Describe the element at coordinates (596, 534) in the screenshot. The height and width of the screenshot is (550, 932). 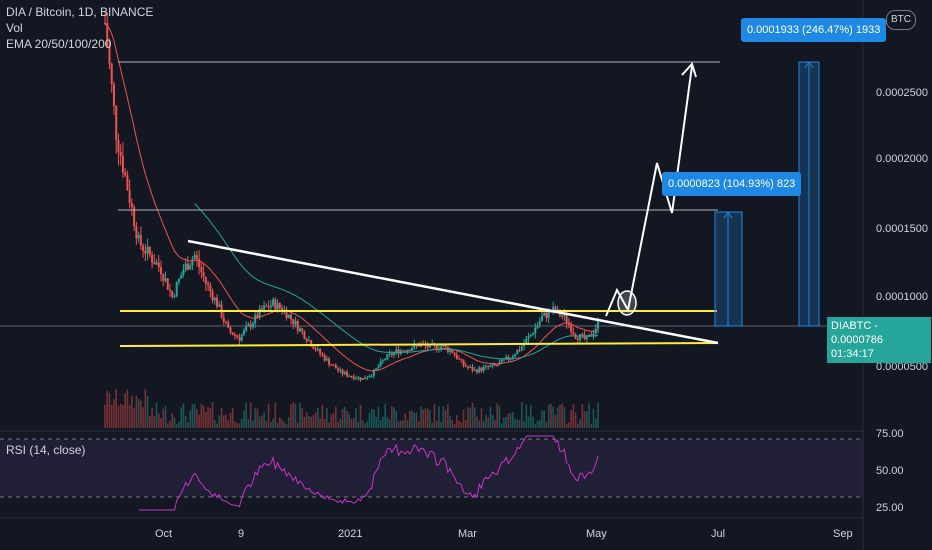
I see `x-tick: May` at that location.